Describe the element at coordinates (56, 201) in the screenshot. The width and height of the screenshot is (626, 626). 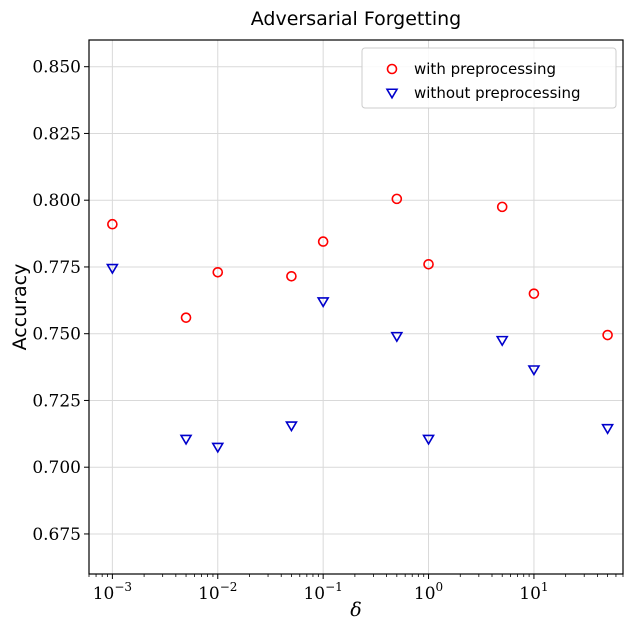
I see `y-tick-label: 0.800` at that location.